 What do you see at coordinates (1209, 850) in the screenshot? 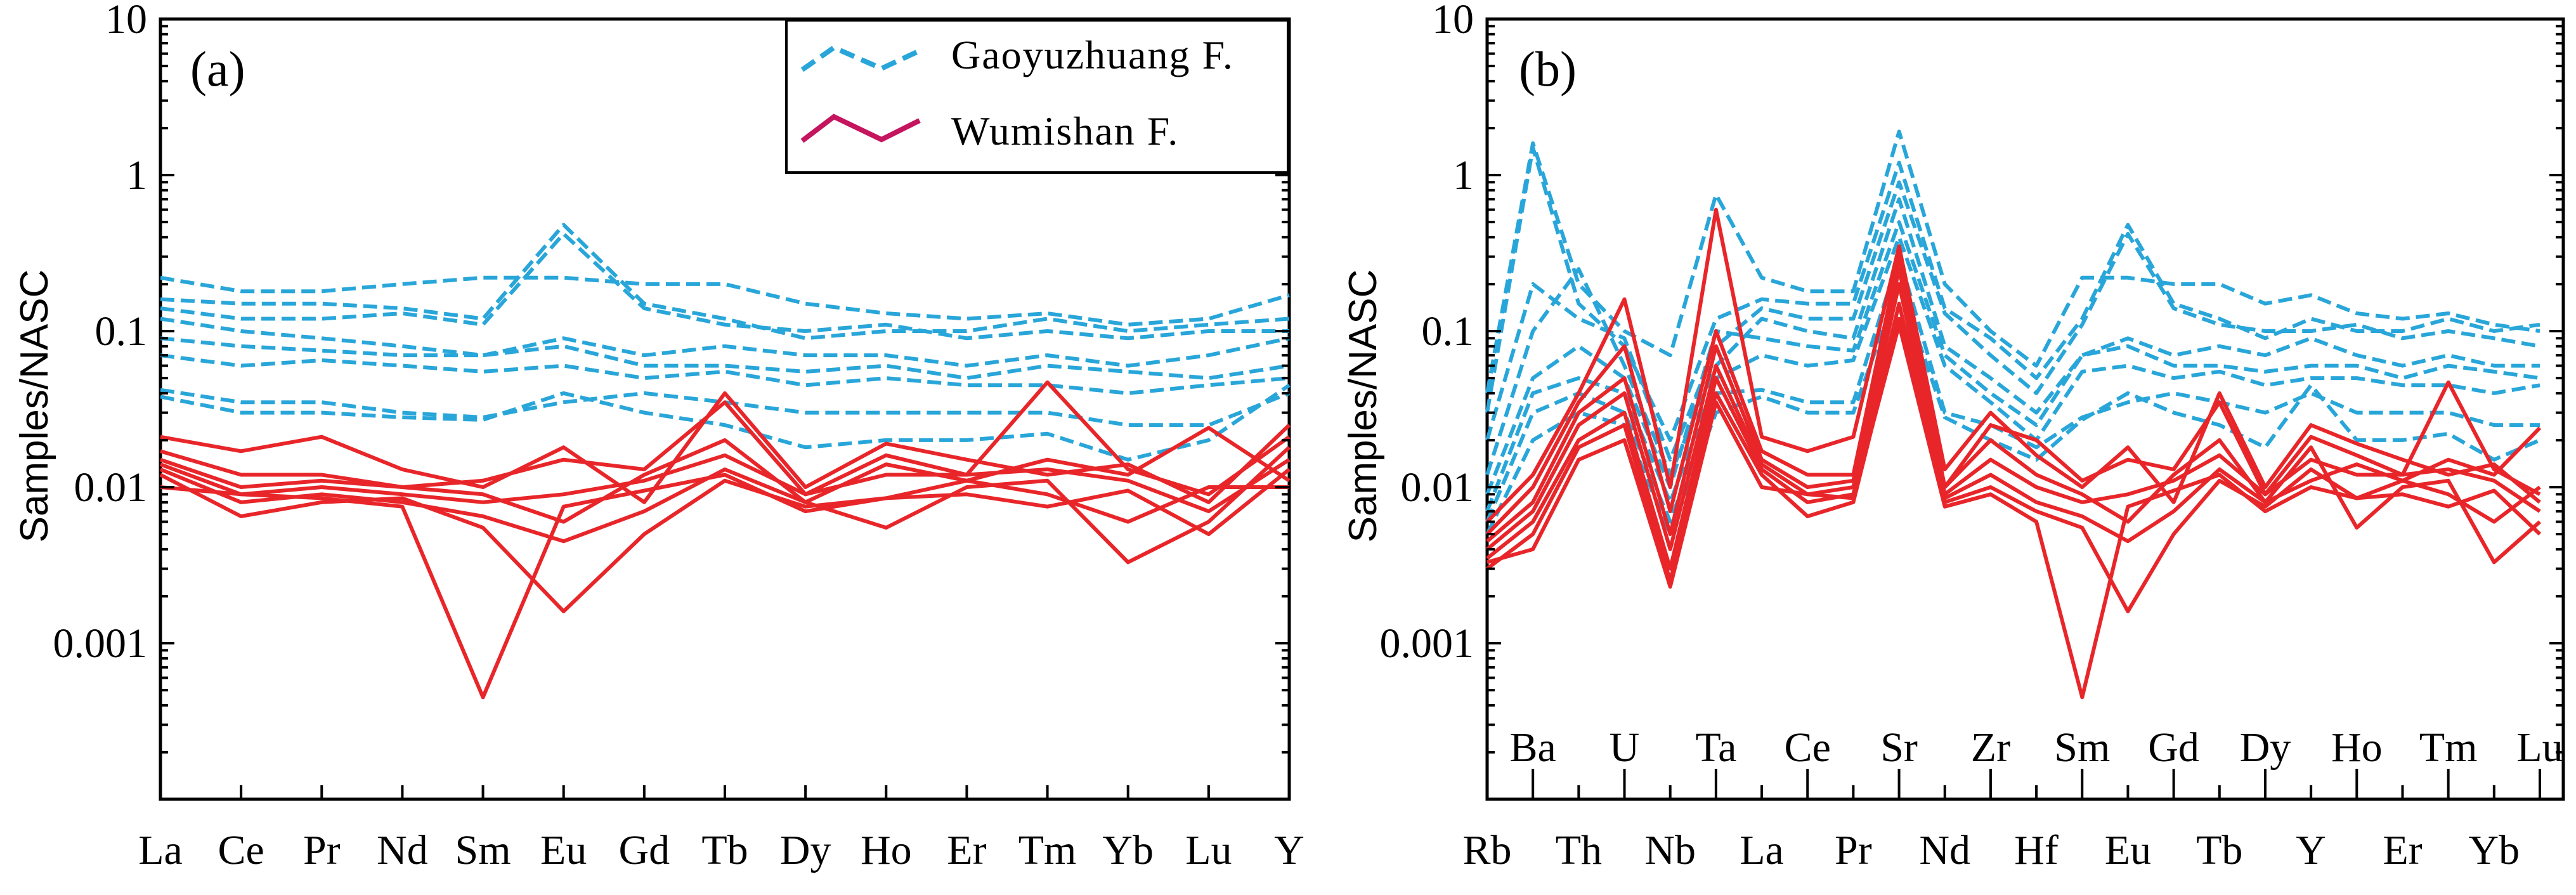
I see `x-tick-label: Lu` at bounding box center [1209, 850].